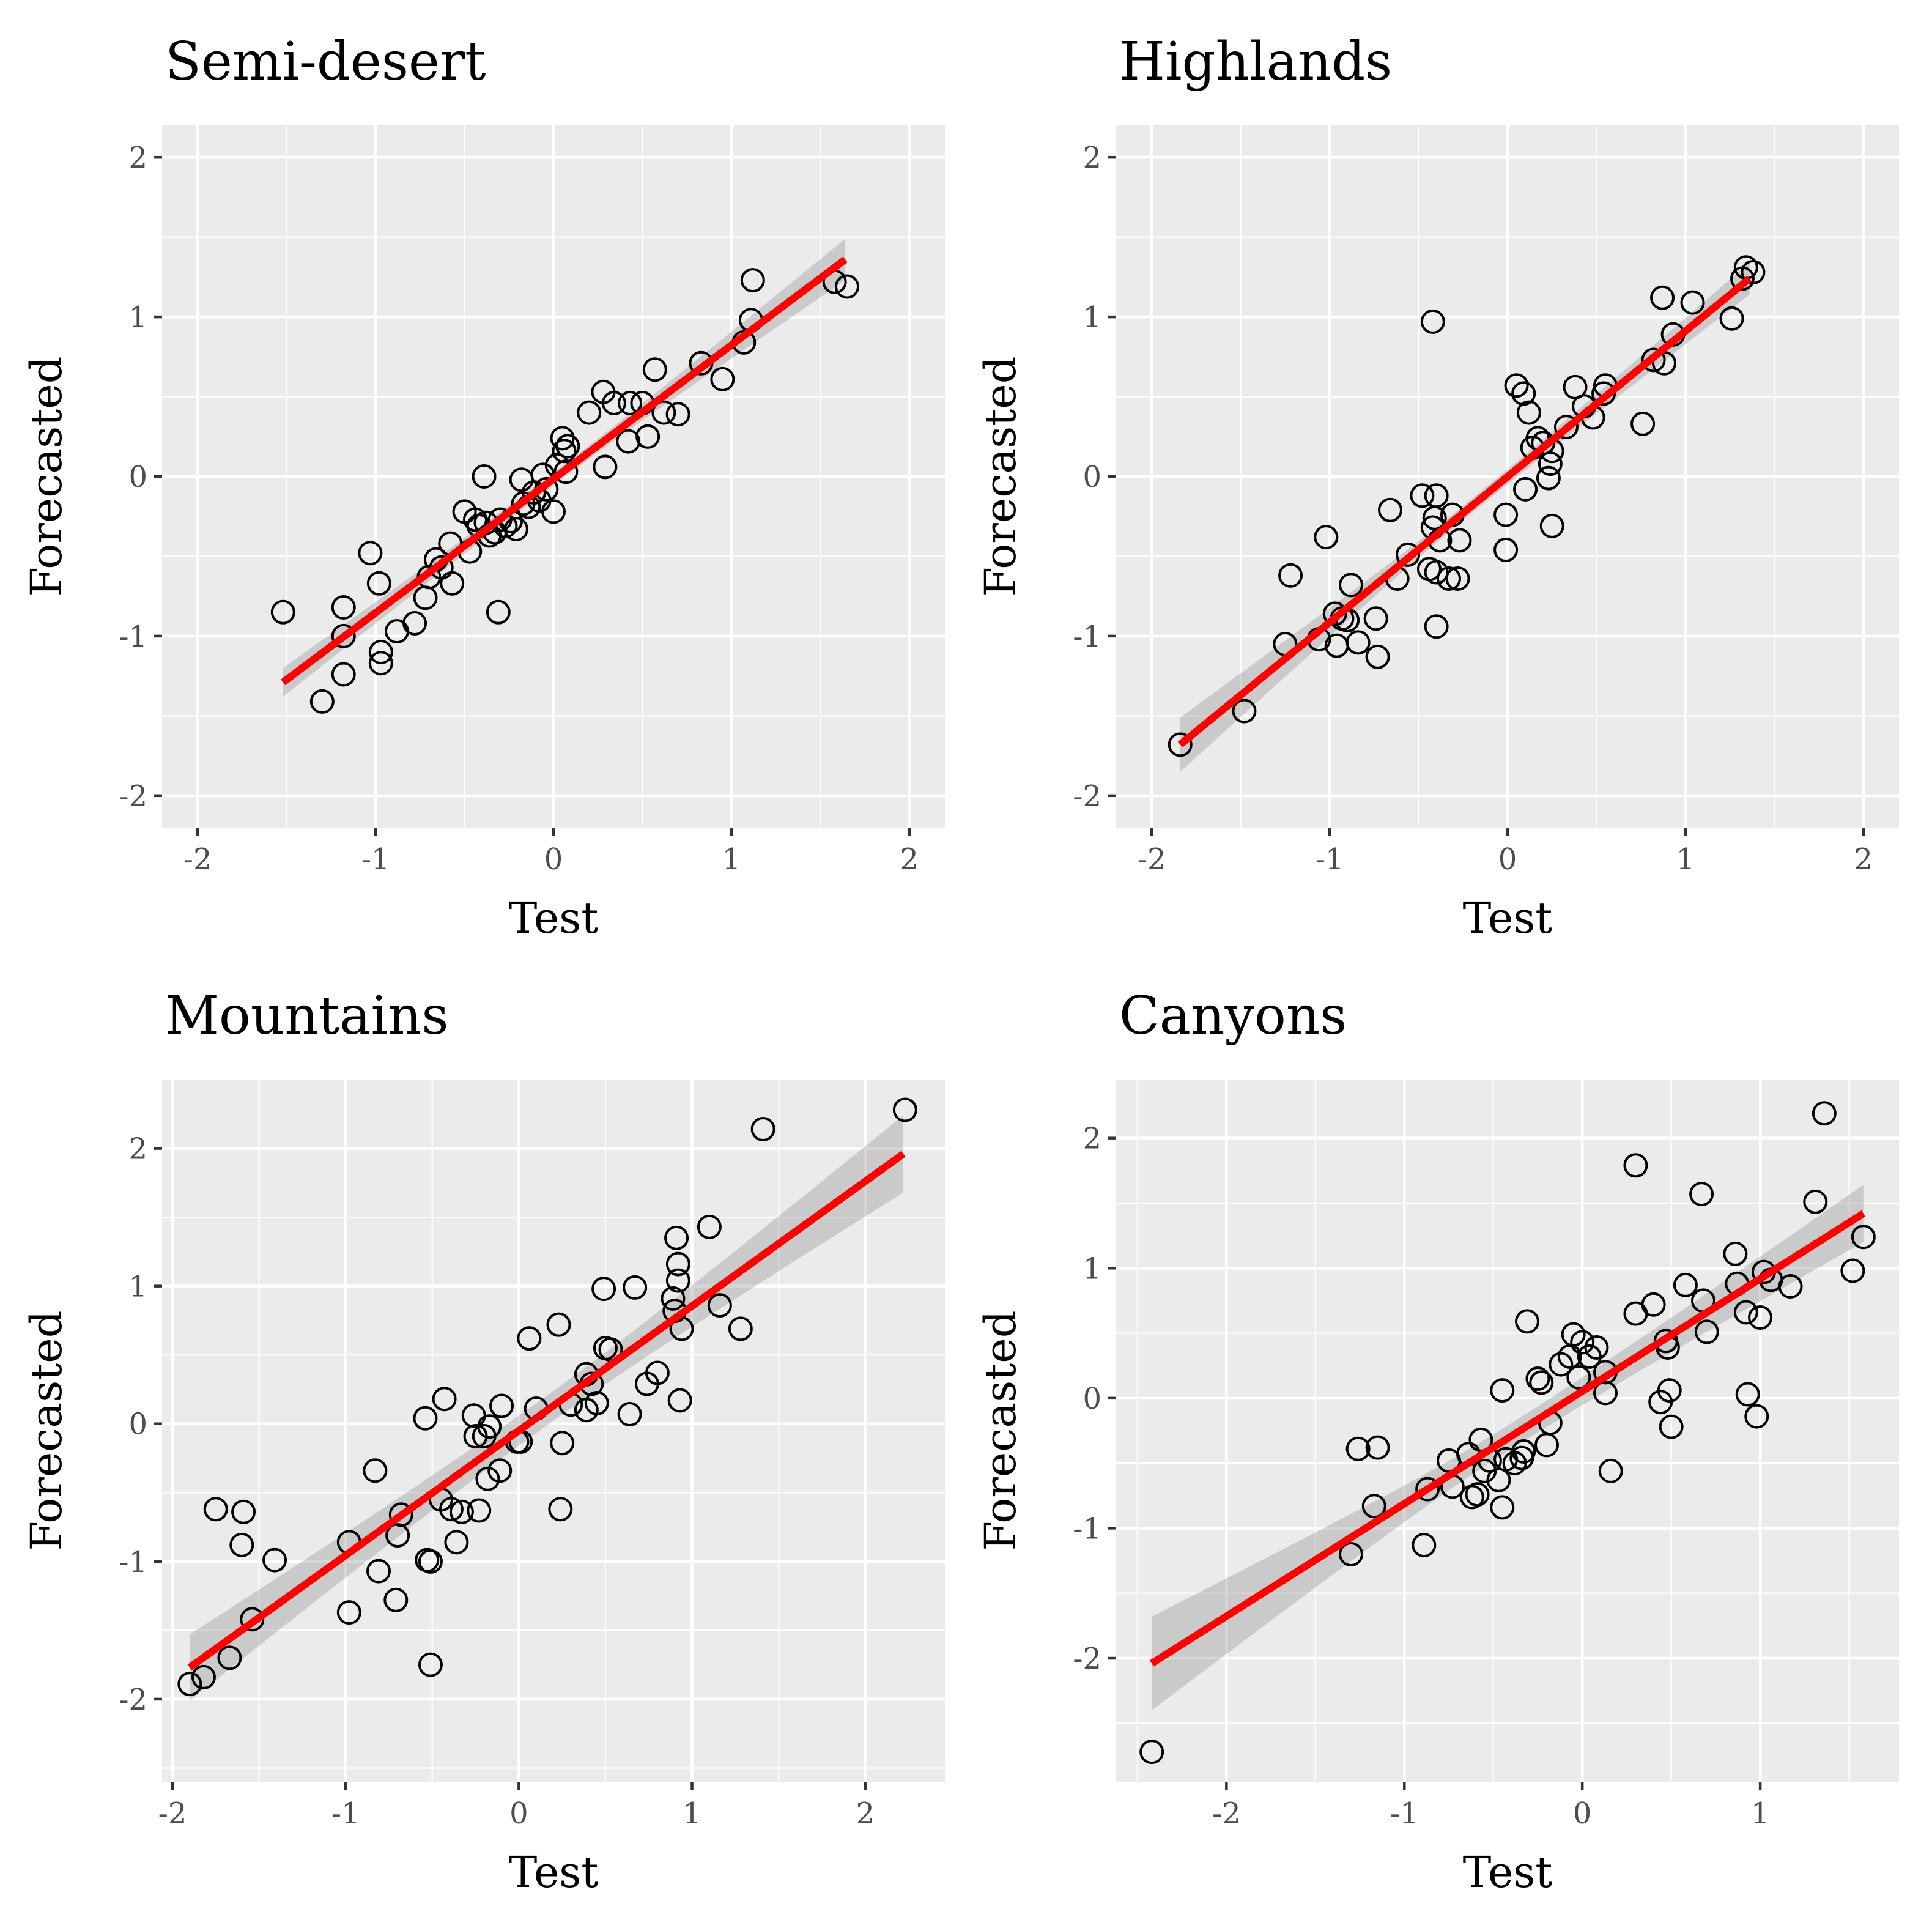 This screenshot has width=1932, height=1909. Describe the element at coordinates (1092, 1139) in the screenshot. I see `y-tick-label: 2` at that location.